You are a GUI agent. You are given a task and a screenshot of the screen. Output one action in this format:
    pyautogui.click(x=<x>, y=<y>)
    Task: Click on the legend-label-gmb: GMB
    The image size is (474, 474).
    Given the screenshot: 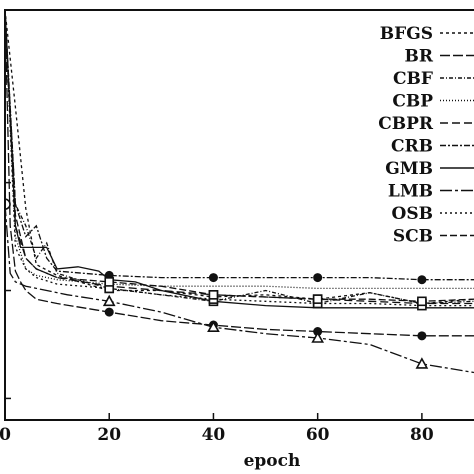 What is the action you would take?
    pyautogui.click(x=409, y=169)
    